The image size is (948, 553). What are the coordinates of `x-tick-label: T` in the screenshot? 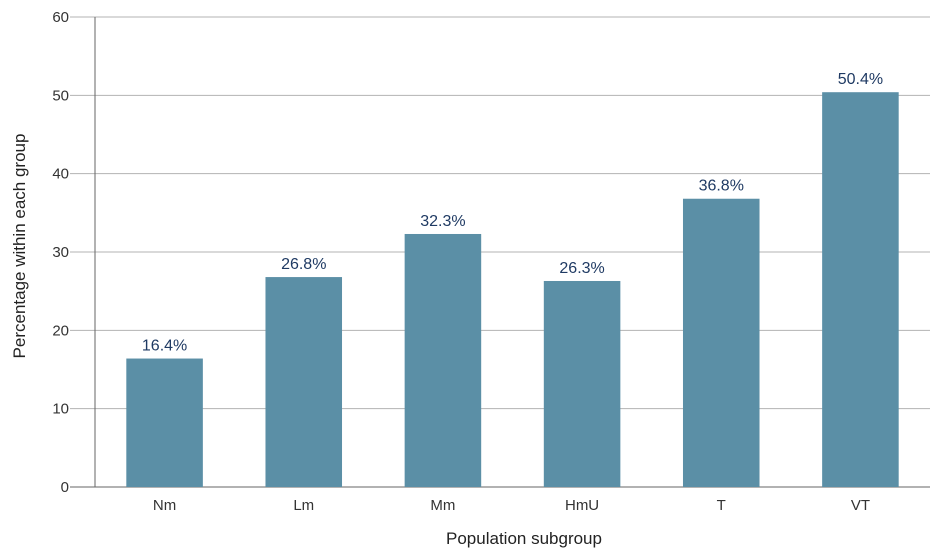 It's located at (721, 505).